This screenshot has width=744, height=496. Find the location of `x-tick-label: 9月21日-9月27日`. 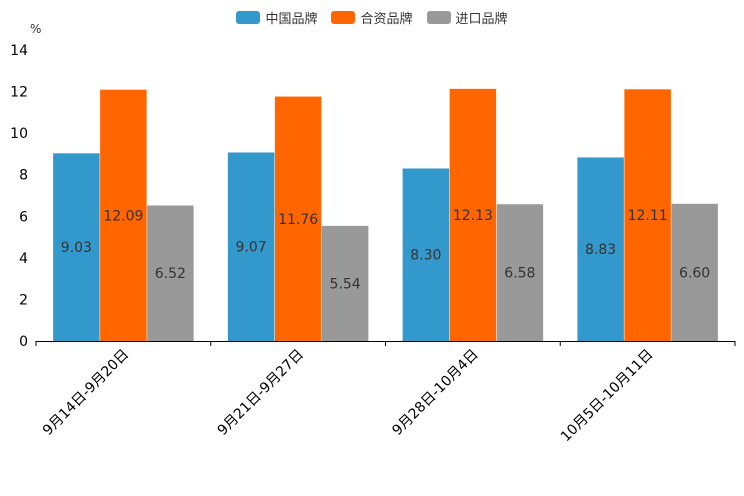

x-tick-label: 9月21日-9月27日 is located at coordinates (261, 393).